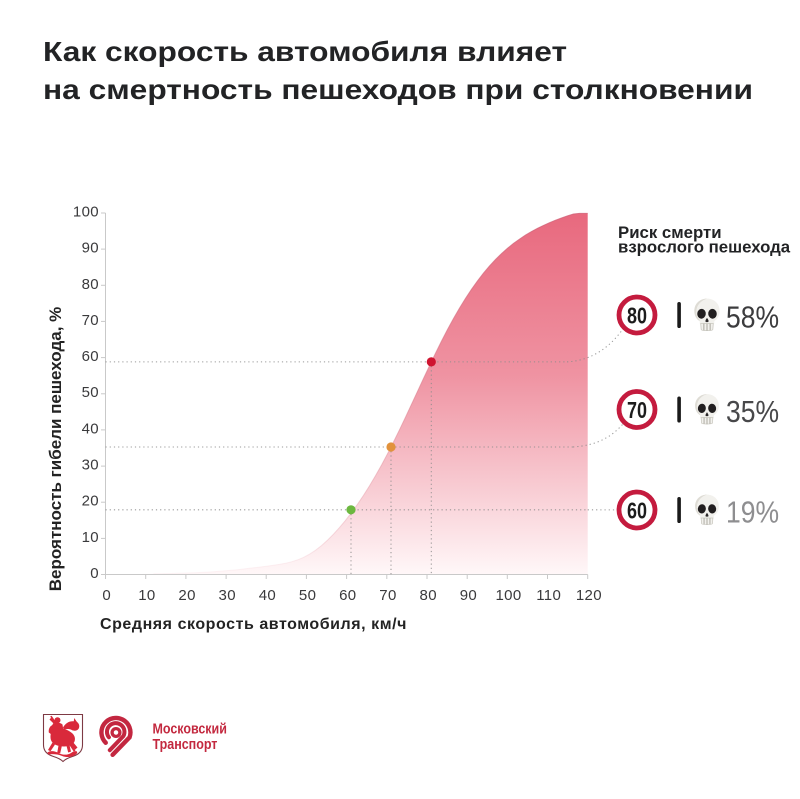  Describe the element at coordinates (185, 744) in the screenshot. I see `svg-text: Транспорт` at that location.